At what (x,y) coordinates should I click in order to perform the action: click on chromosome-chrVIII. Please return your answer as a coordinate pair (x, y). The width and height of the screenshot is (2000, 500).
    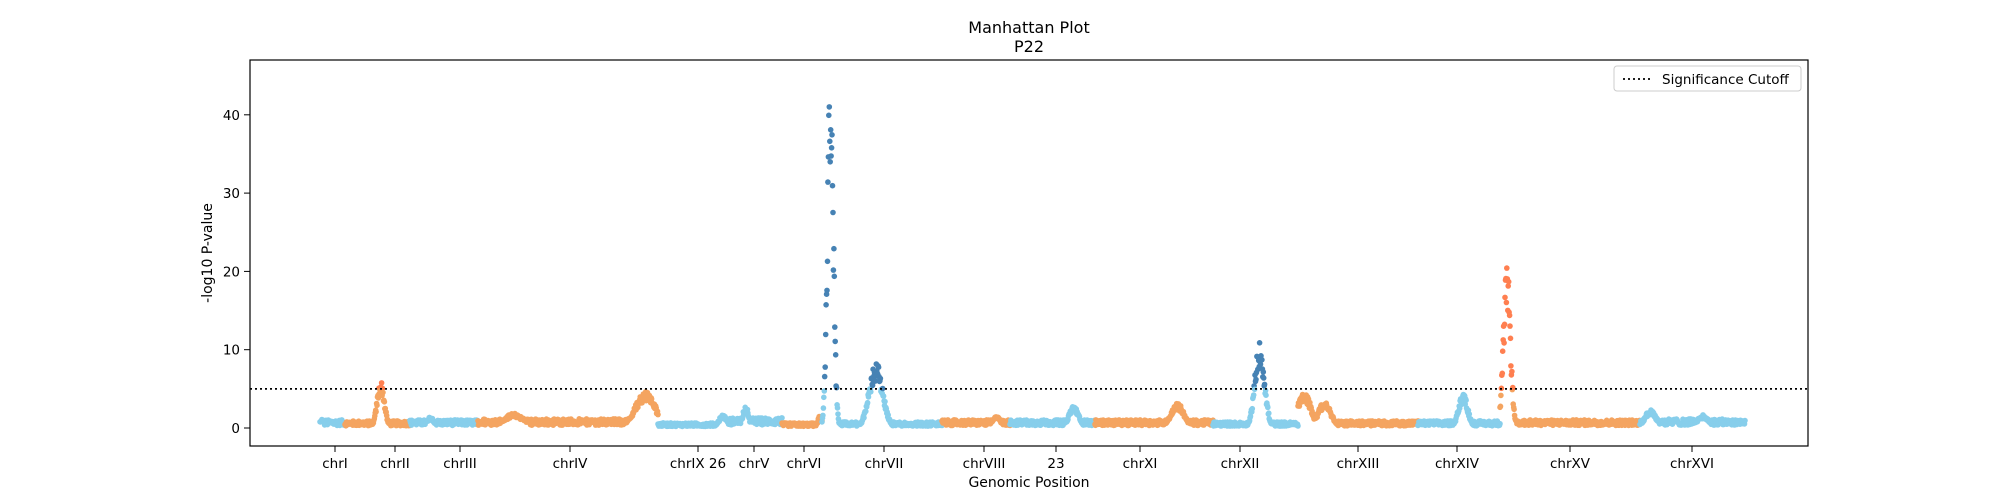
    Looking at the image, I should click on (976, 421).